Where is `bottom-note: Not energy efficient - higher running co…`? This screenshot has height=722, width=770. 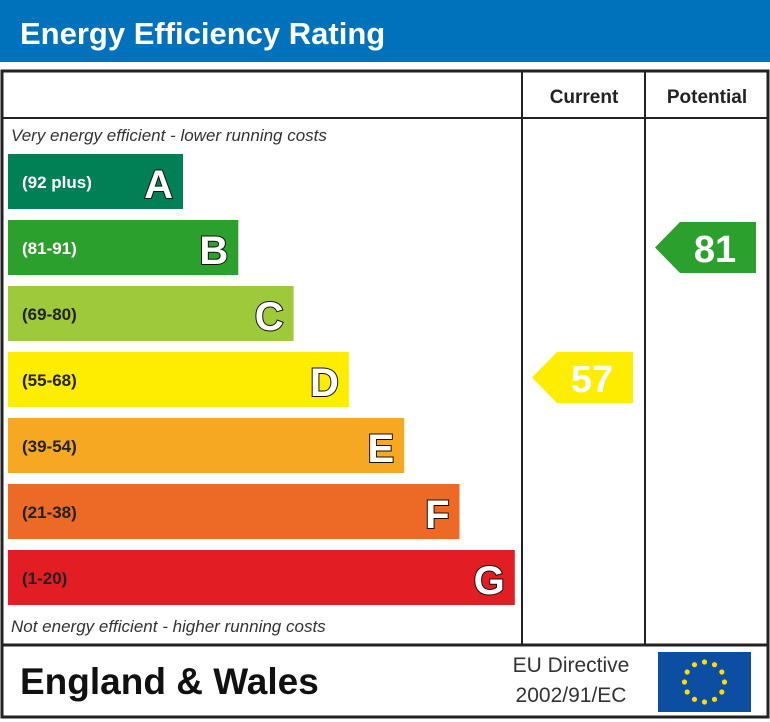 bottom-note: Not energy efficient - higher running co… is located at coordinates (168, 626).